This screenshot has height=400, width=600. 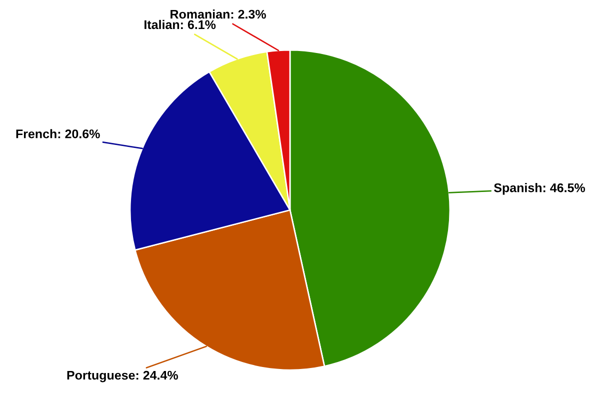 I want to click on slice-label: Portuguese: 24.4%, so click(x=122, y=376).